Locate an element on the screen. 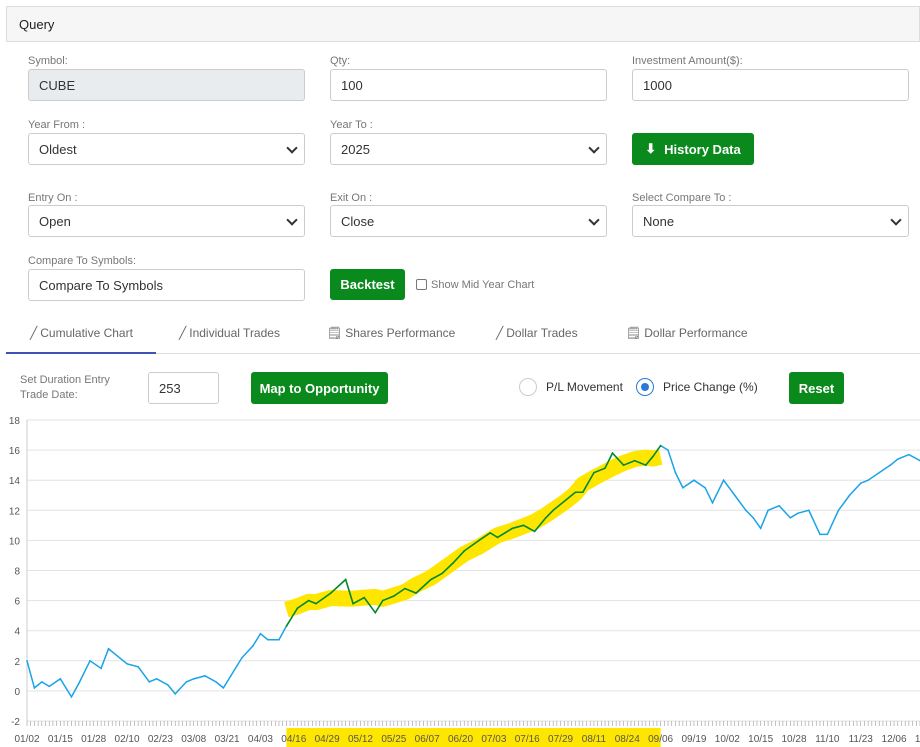 The height and width of the screenshot is (747, 920). year-from-label: Year From : is located at coordinates (57, 125).